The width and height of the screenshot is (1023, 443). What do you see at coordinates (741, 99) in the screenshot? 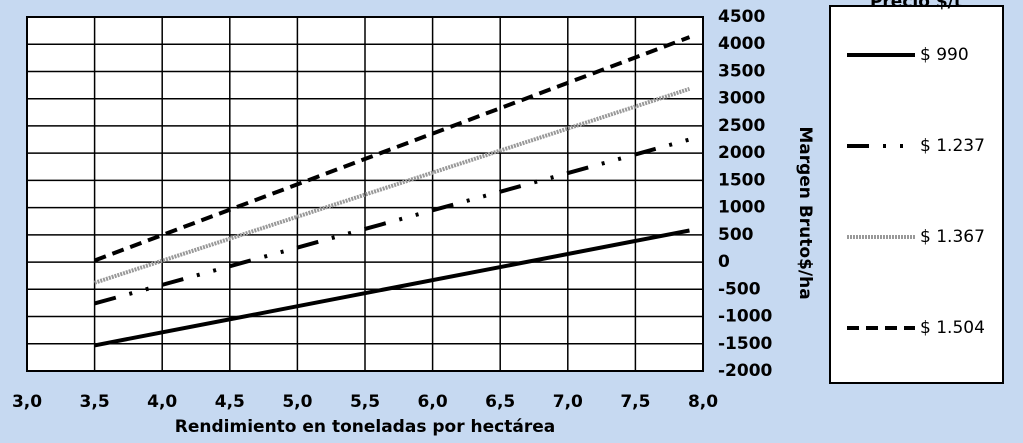
I see `y-tick-label: 3000` at bounding box center [741, 99].